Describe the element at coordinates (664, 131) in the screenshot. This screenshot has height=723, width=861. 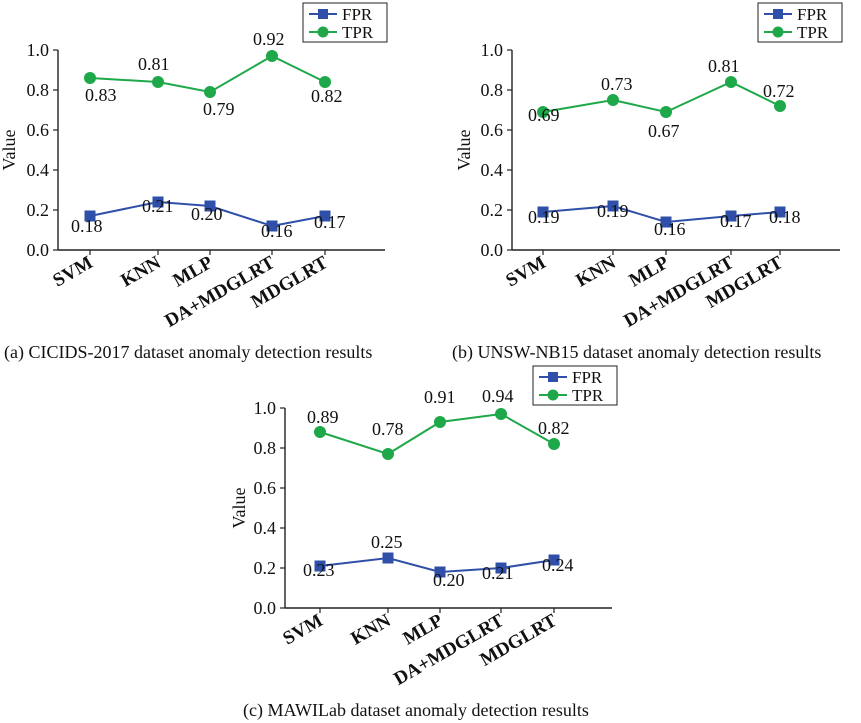
I see `tpr-data-label: 0.67` at that location.